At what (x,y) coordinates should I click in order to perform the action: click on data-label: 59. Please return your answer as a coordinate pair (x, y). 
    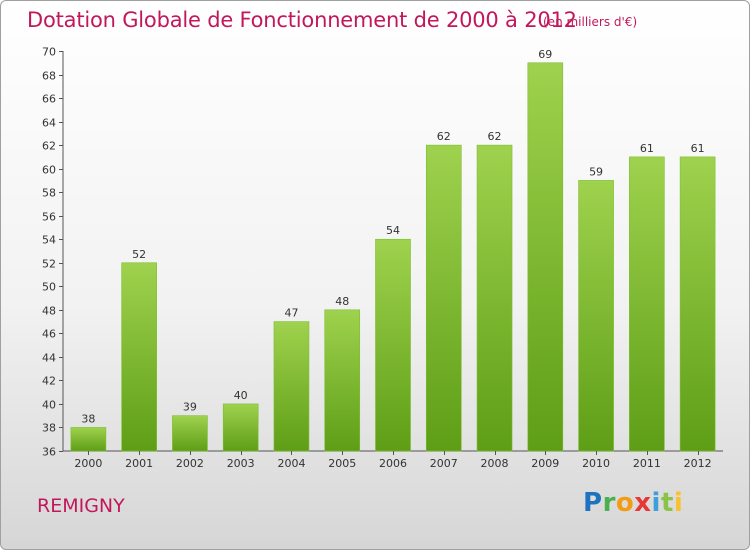
    Looking at the image, I should click on (596, 171).